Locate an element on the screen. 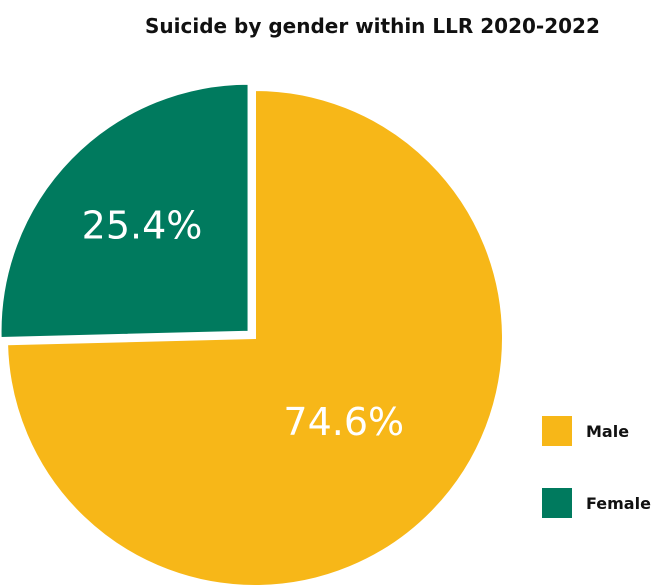 This screenshot has width=663, height=586. chart-title: Suicide by gender within LLR 2020-2022 is located at coordinates (372, 26).